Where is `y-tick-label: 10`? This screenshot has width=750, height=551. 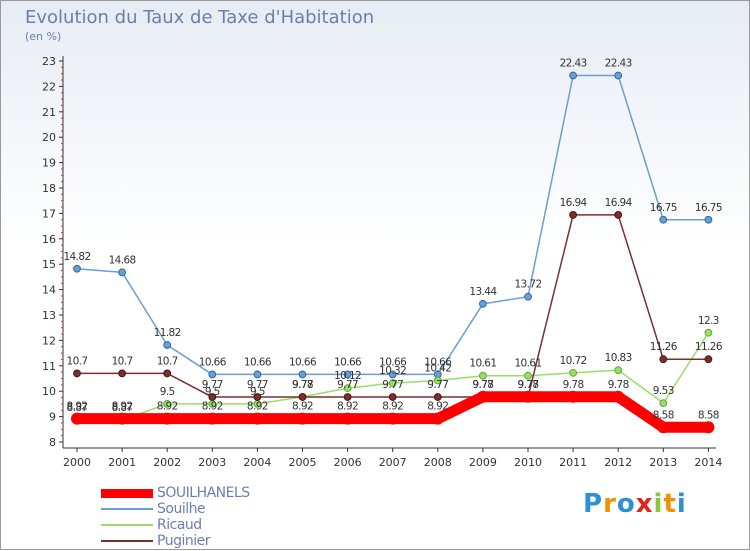
y-tick-label: 10 is located at coordinates (49, 391).